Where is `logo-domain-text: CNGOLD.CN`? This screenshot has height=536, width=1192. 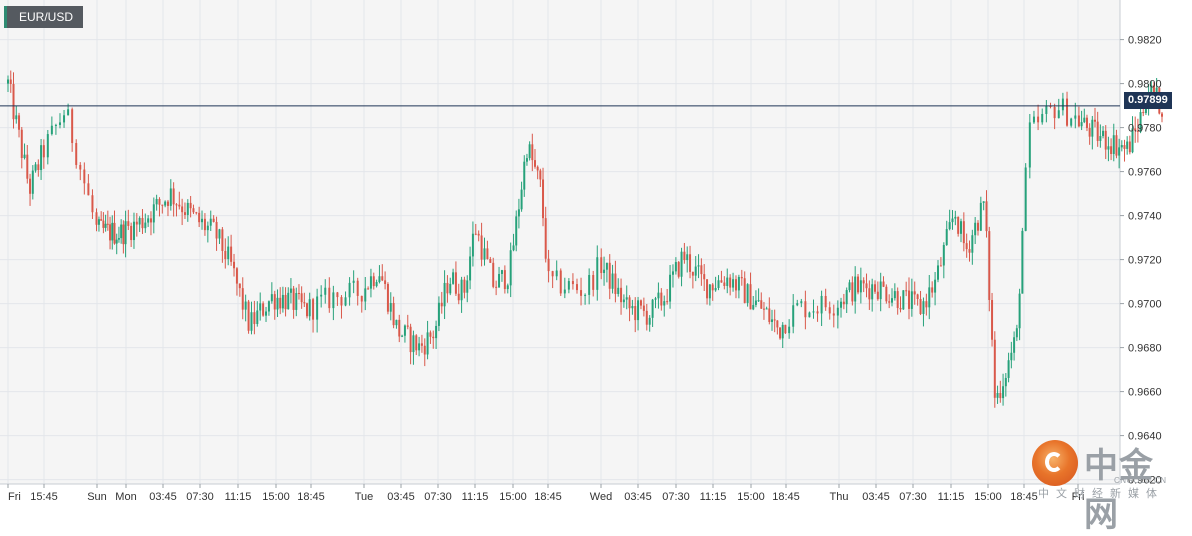
logo-domain-text: CNGOLD.CN is located at coordinates (1140, 480).